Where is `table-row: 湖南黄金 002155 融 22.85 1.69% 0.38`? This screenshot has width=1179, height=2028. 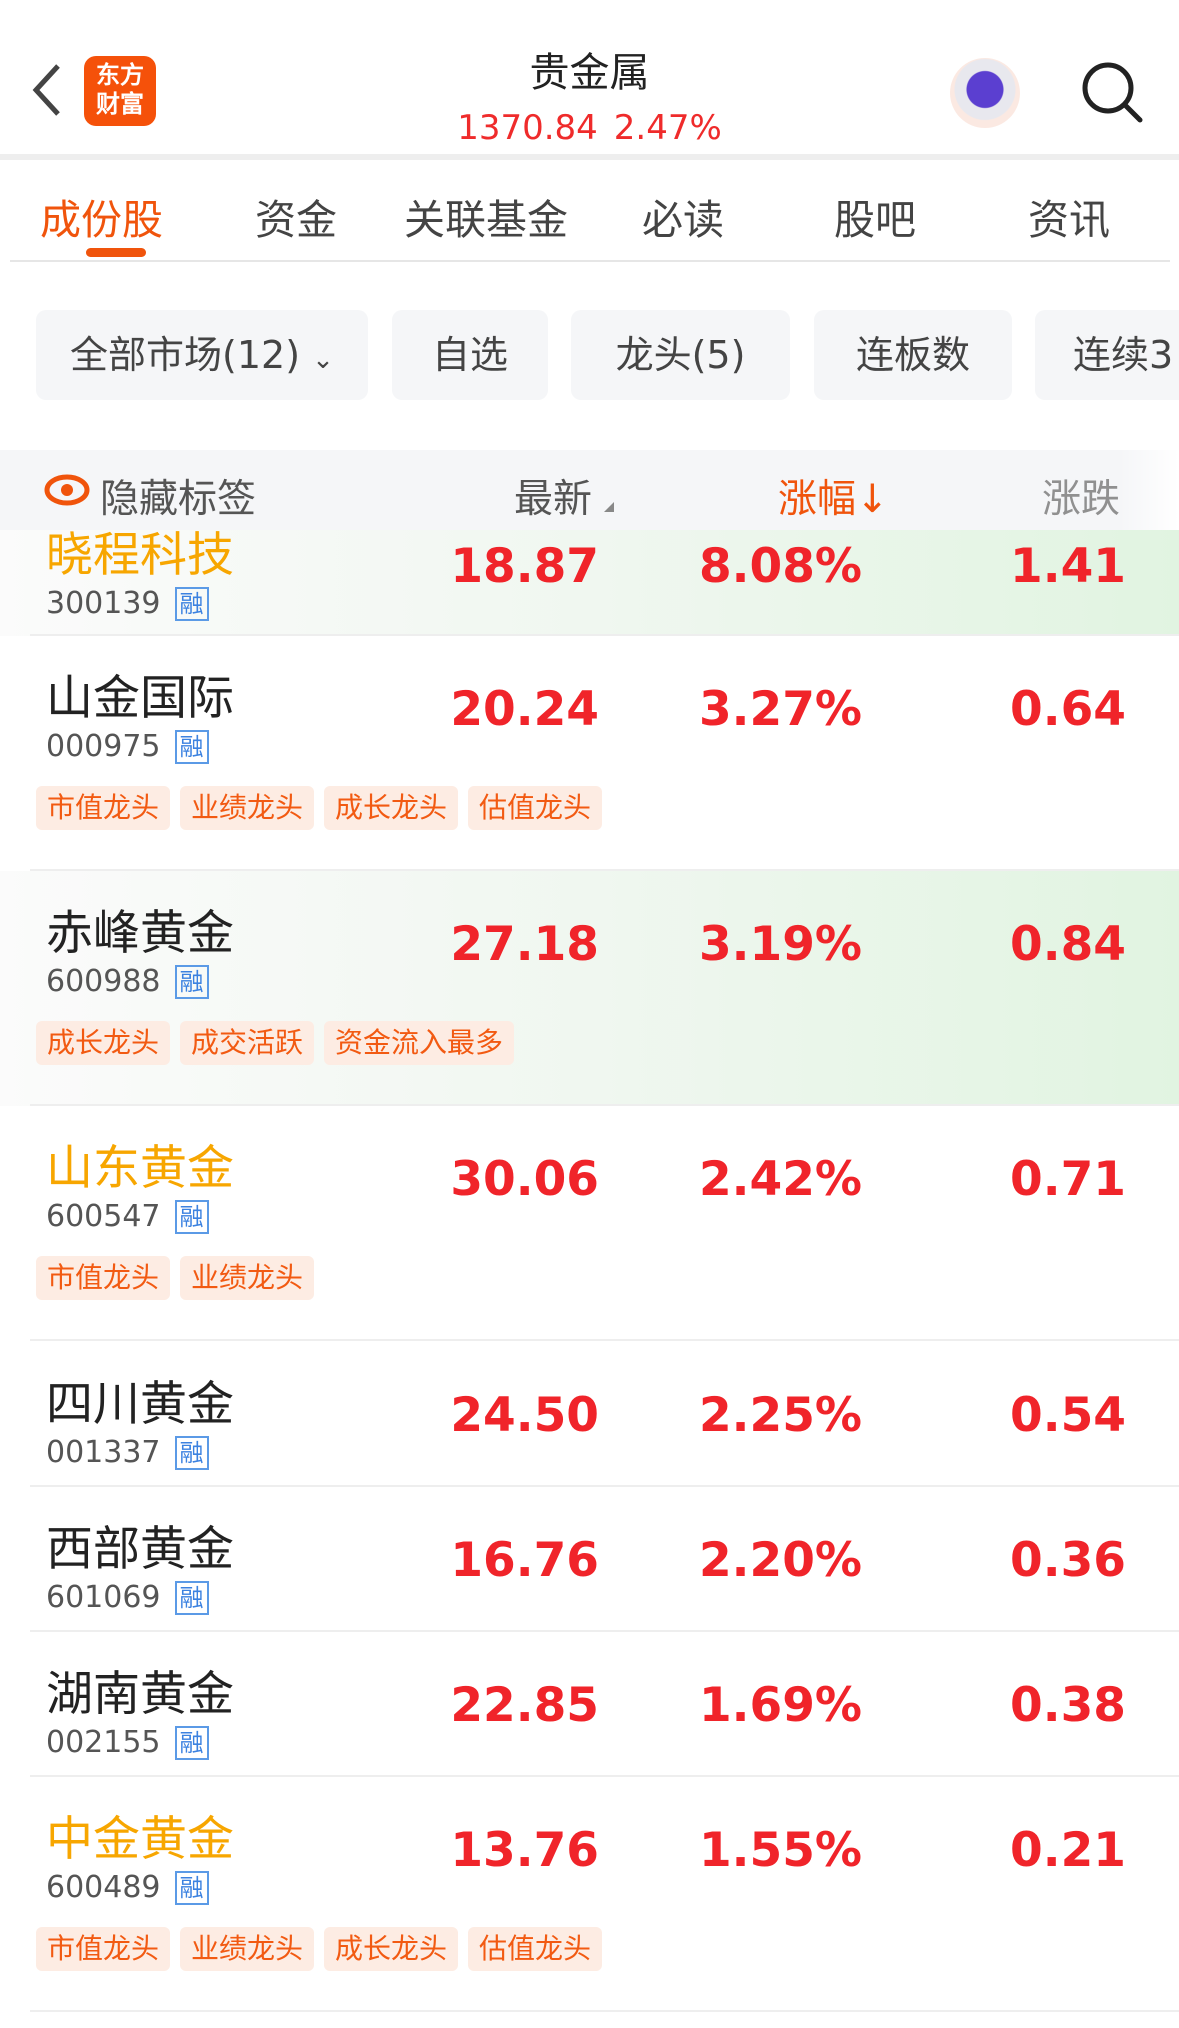
table-row: 湖南黄金 002155 融 22.85 1.69% 0.38 is located at coordinates (589, 1704).